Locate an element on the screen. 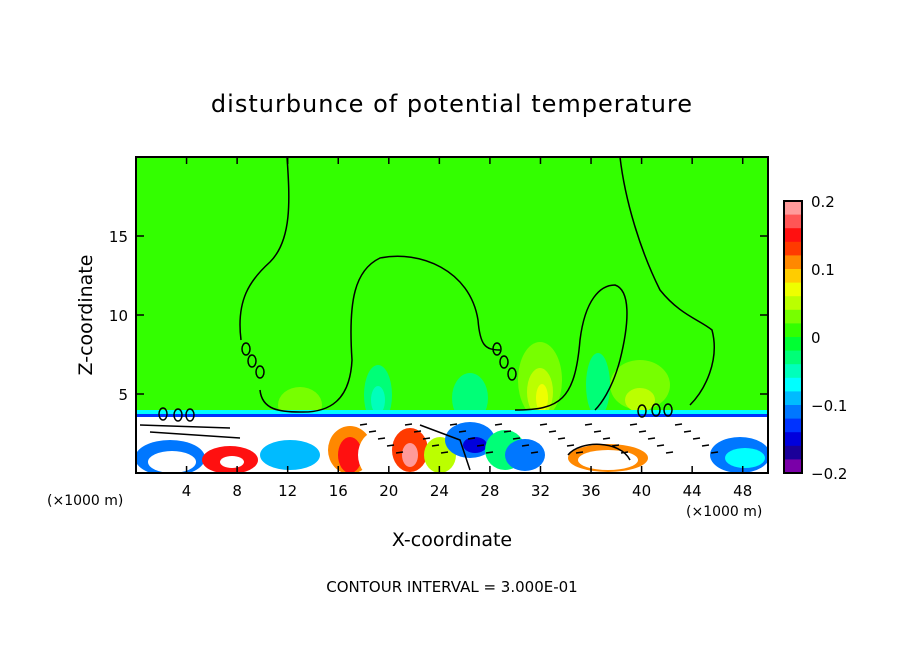 The height and width of the screenshot is (654, 904). colorbar-tick-label: 0 is located at coordinates (816, 338).